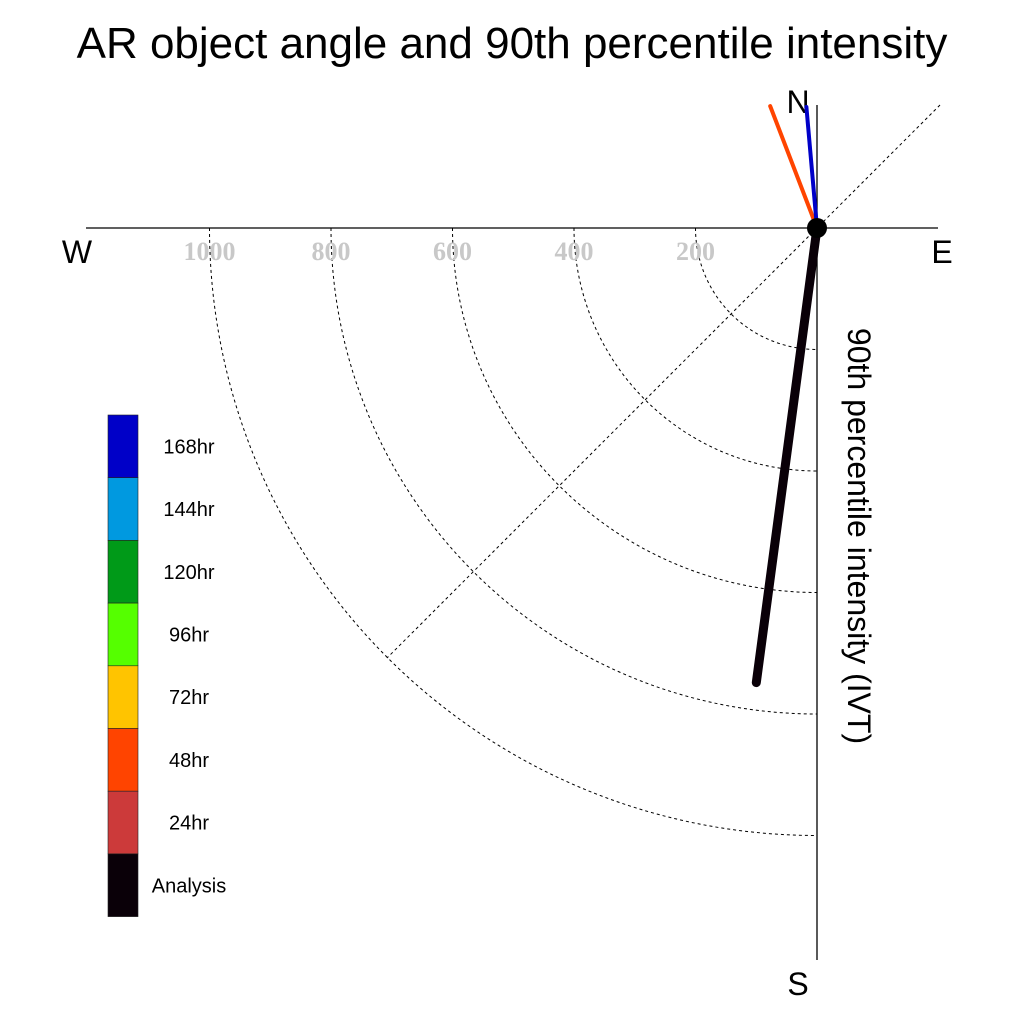 The height and width of the screenshot is (1024, 1024). What do you see at coordinates (189, 824) in the screenshot?
I see `legend-label: 24hr` at bounding box center [189, 824].